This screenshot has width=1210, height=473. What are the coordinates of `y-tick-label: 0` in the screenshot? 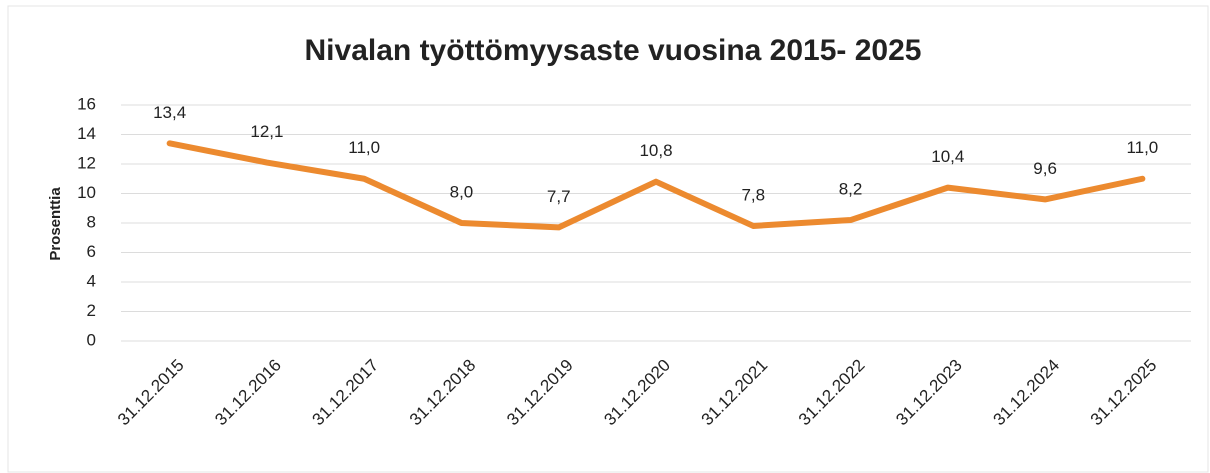 It's located at (91, 339).